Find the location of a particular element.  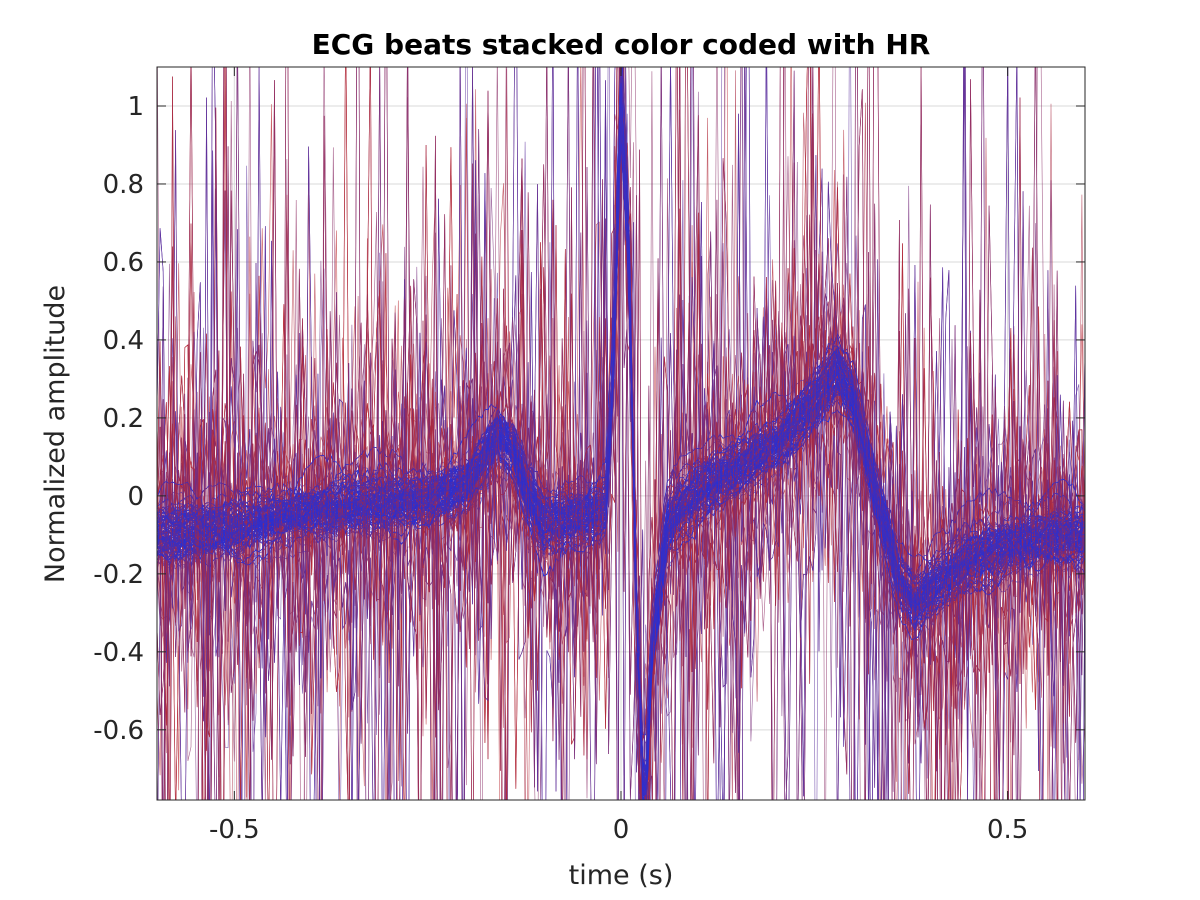

x-tick-label: 0 is located at coordinates (621, 830).